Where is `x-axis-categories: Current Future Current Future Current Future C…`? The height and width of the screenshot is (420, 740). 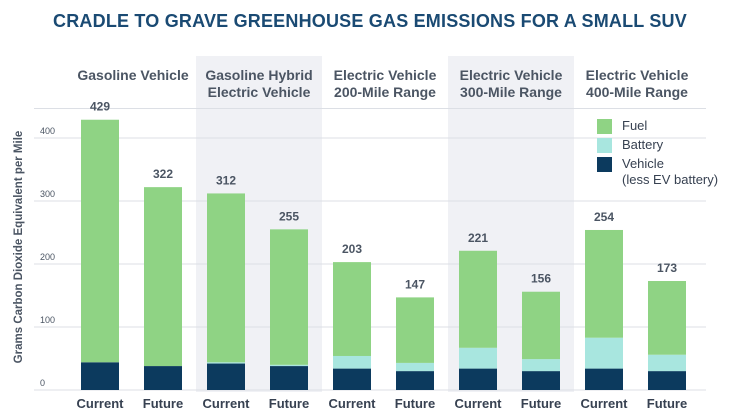
x-axis-categories: Current Future Current Future Current Future C… is located at coordinates (382, 403).